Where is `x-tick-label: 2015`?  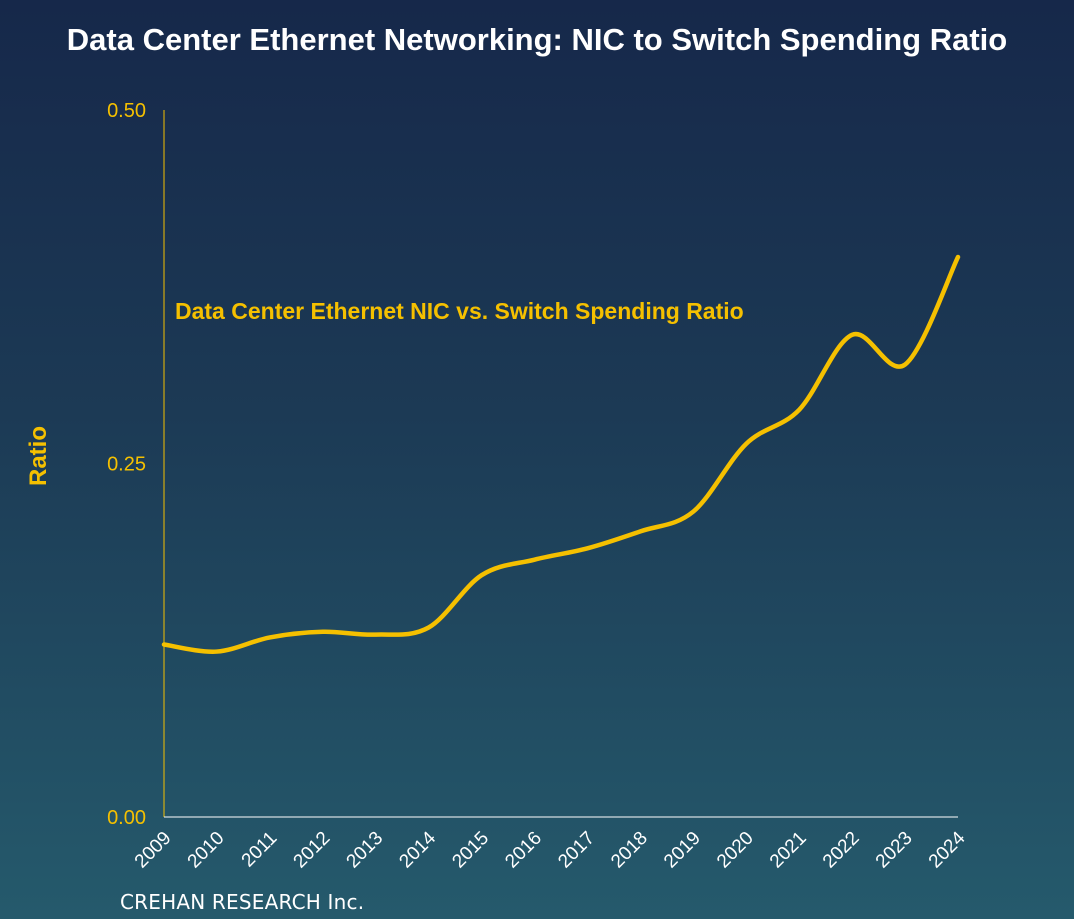
x-tick-label: 2015 is located at coordinates (470, 850).